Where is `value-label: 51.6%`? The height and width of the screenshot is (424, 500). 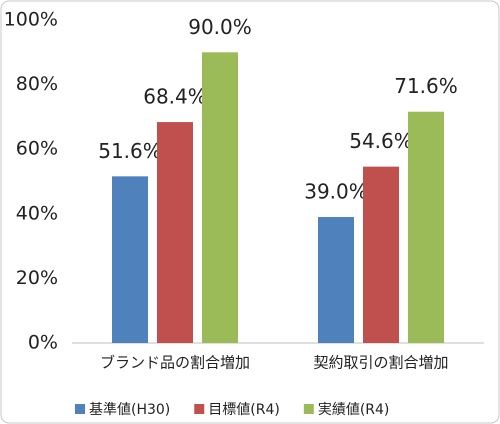
value-label: 51.6% is located at coordinates (130, 151).